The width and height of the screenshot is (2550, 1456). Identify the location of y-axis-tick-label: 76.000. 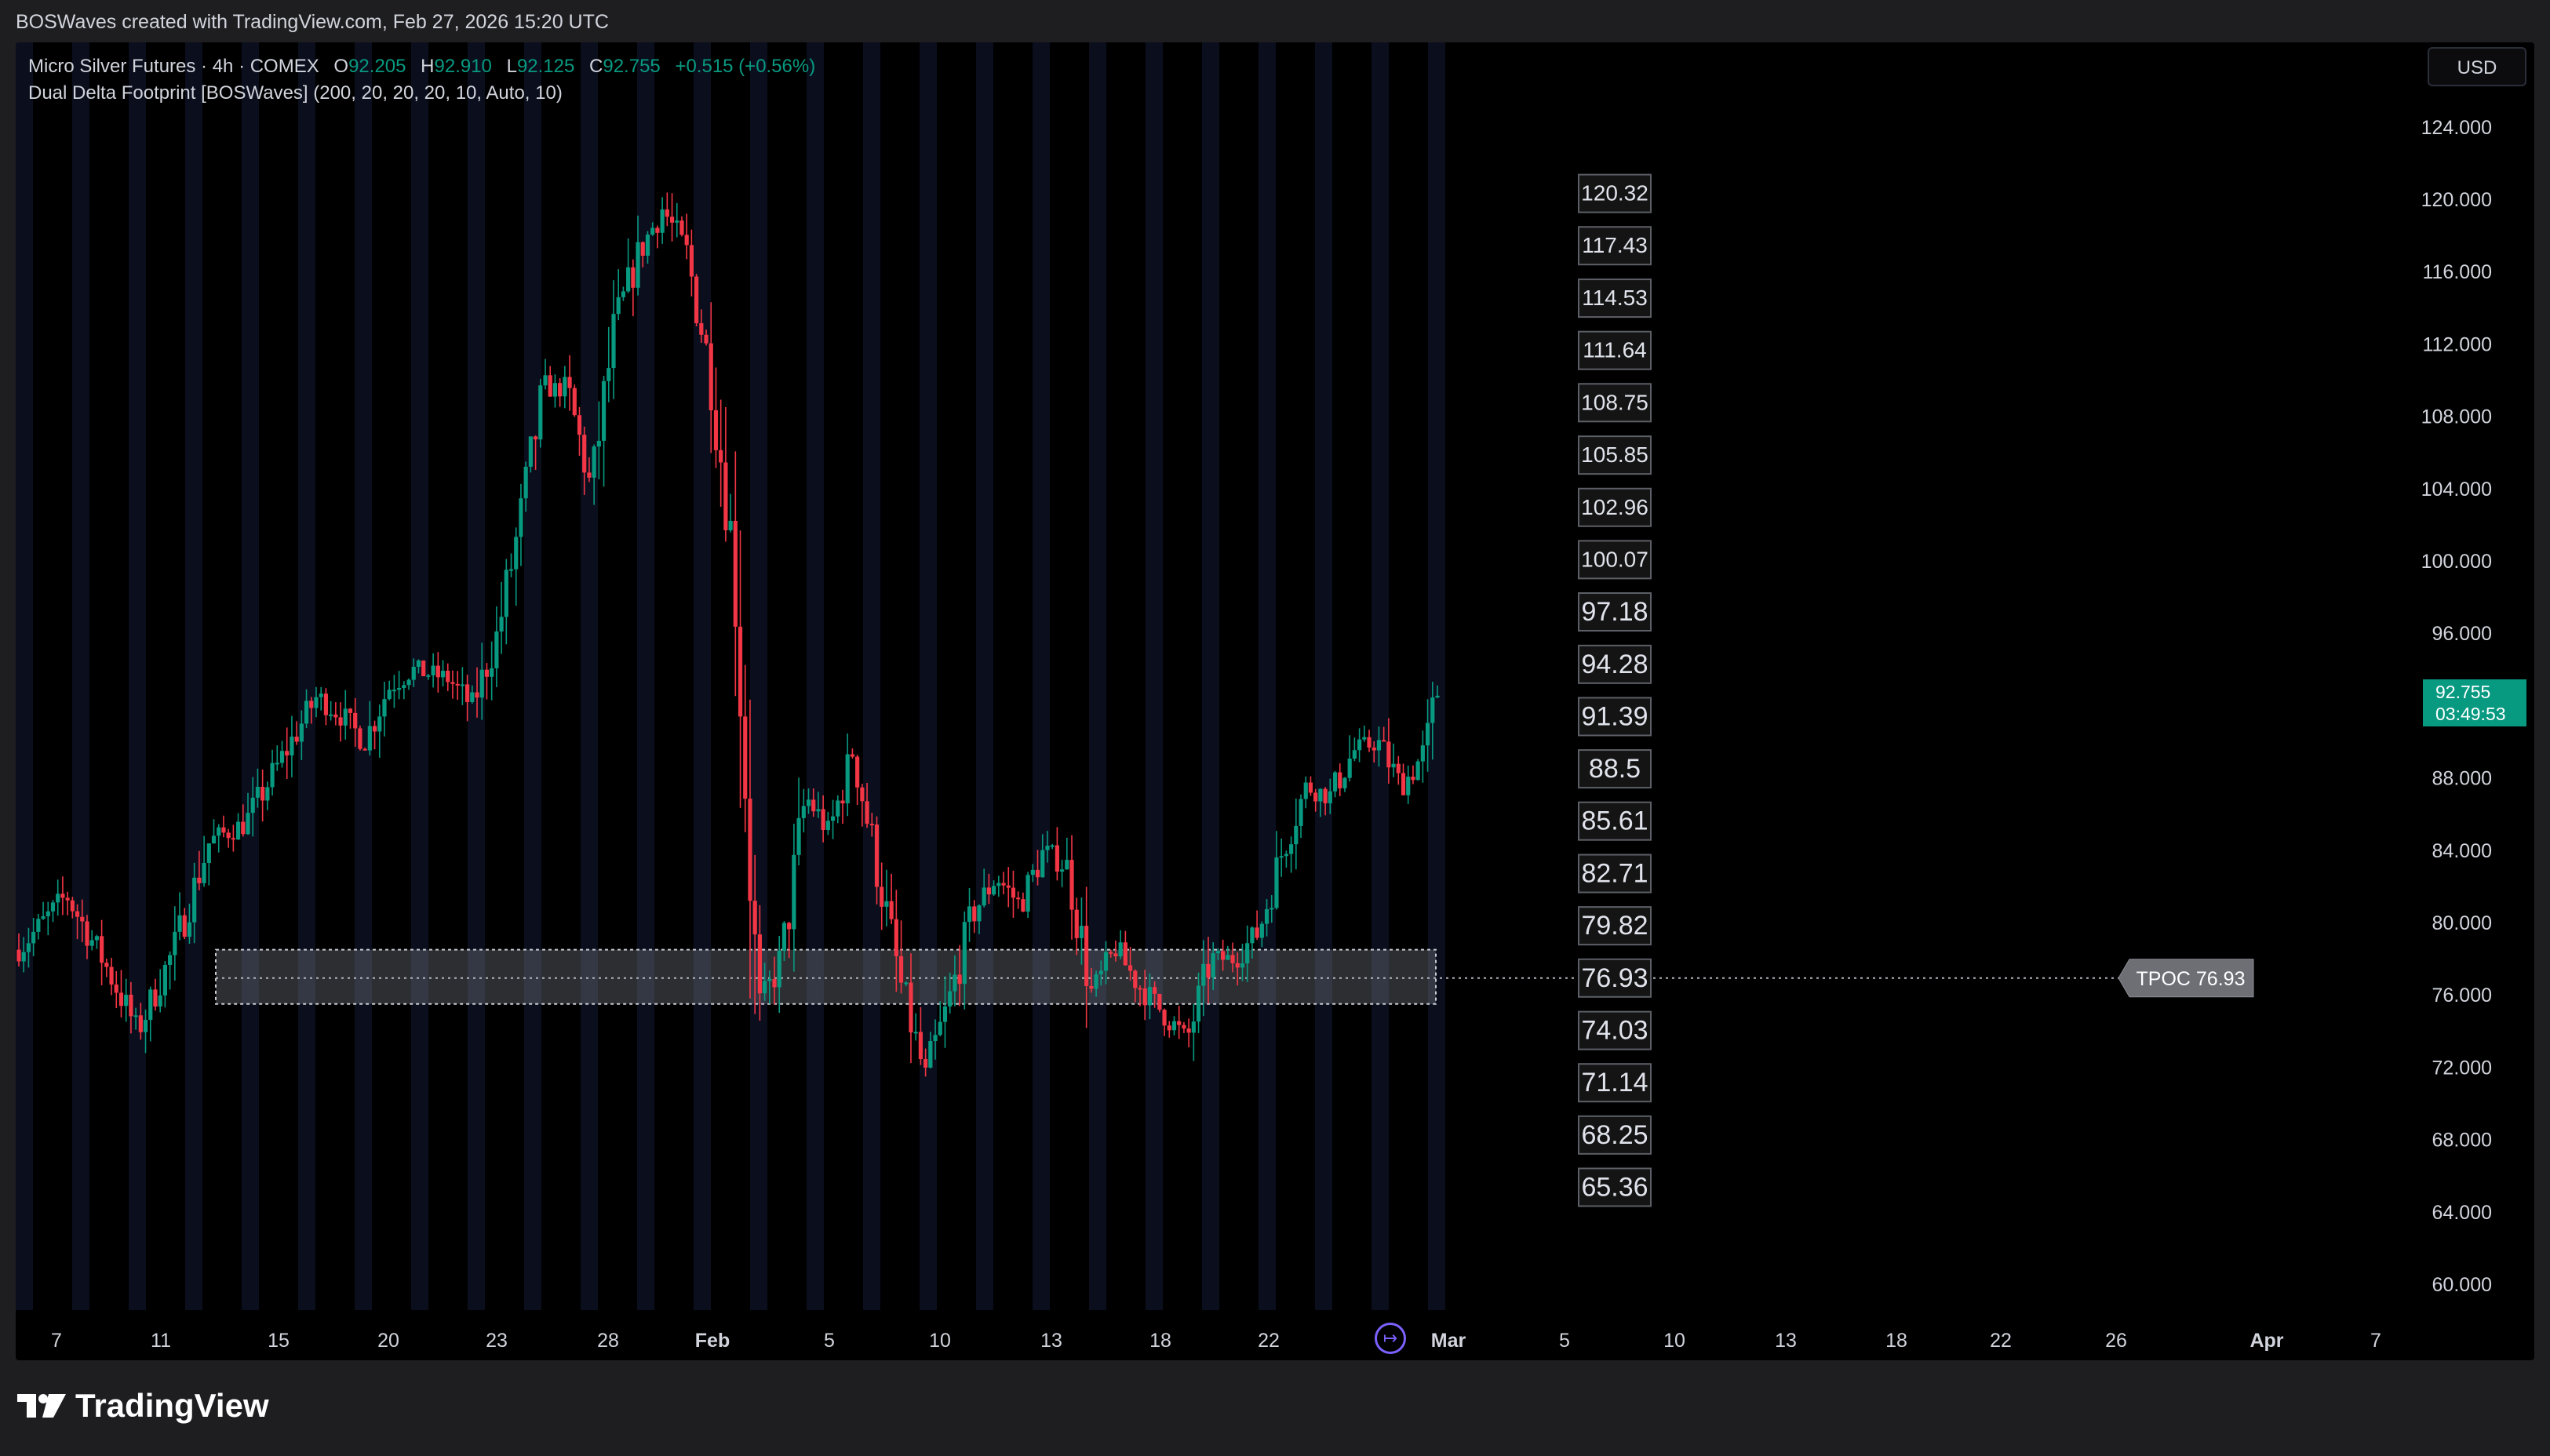
(2462, 995).